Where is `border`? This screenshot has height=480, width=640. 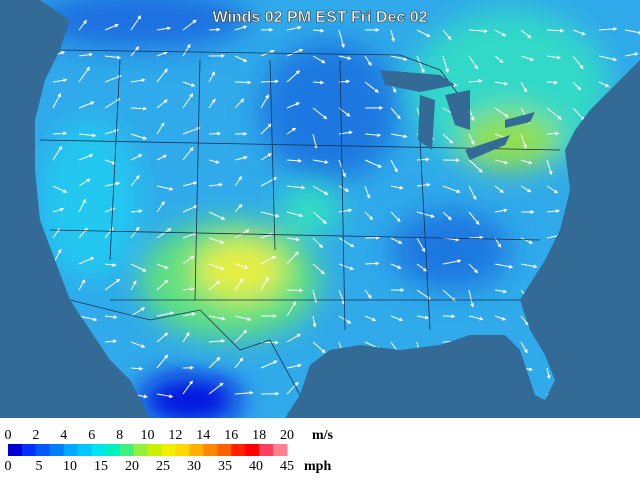
border is located at coordinates (185, 347).